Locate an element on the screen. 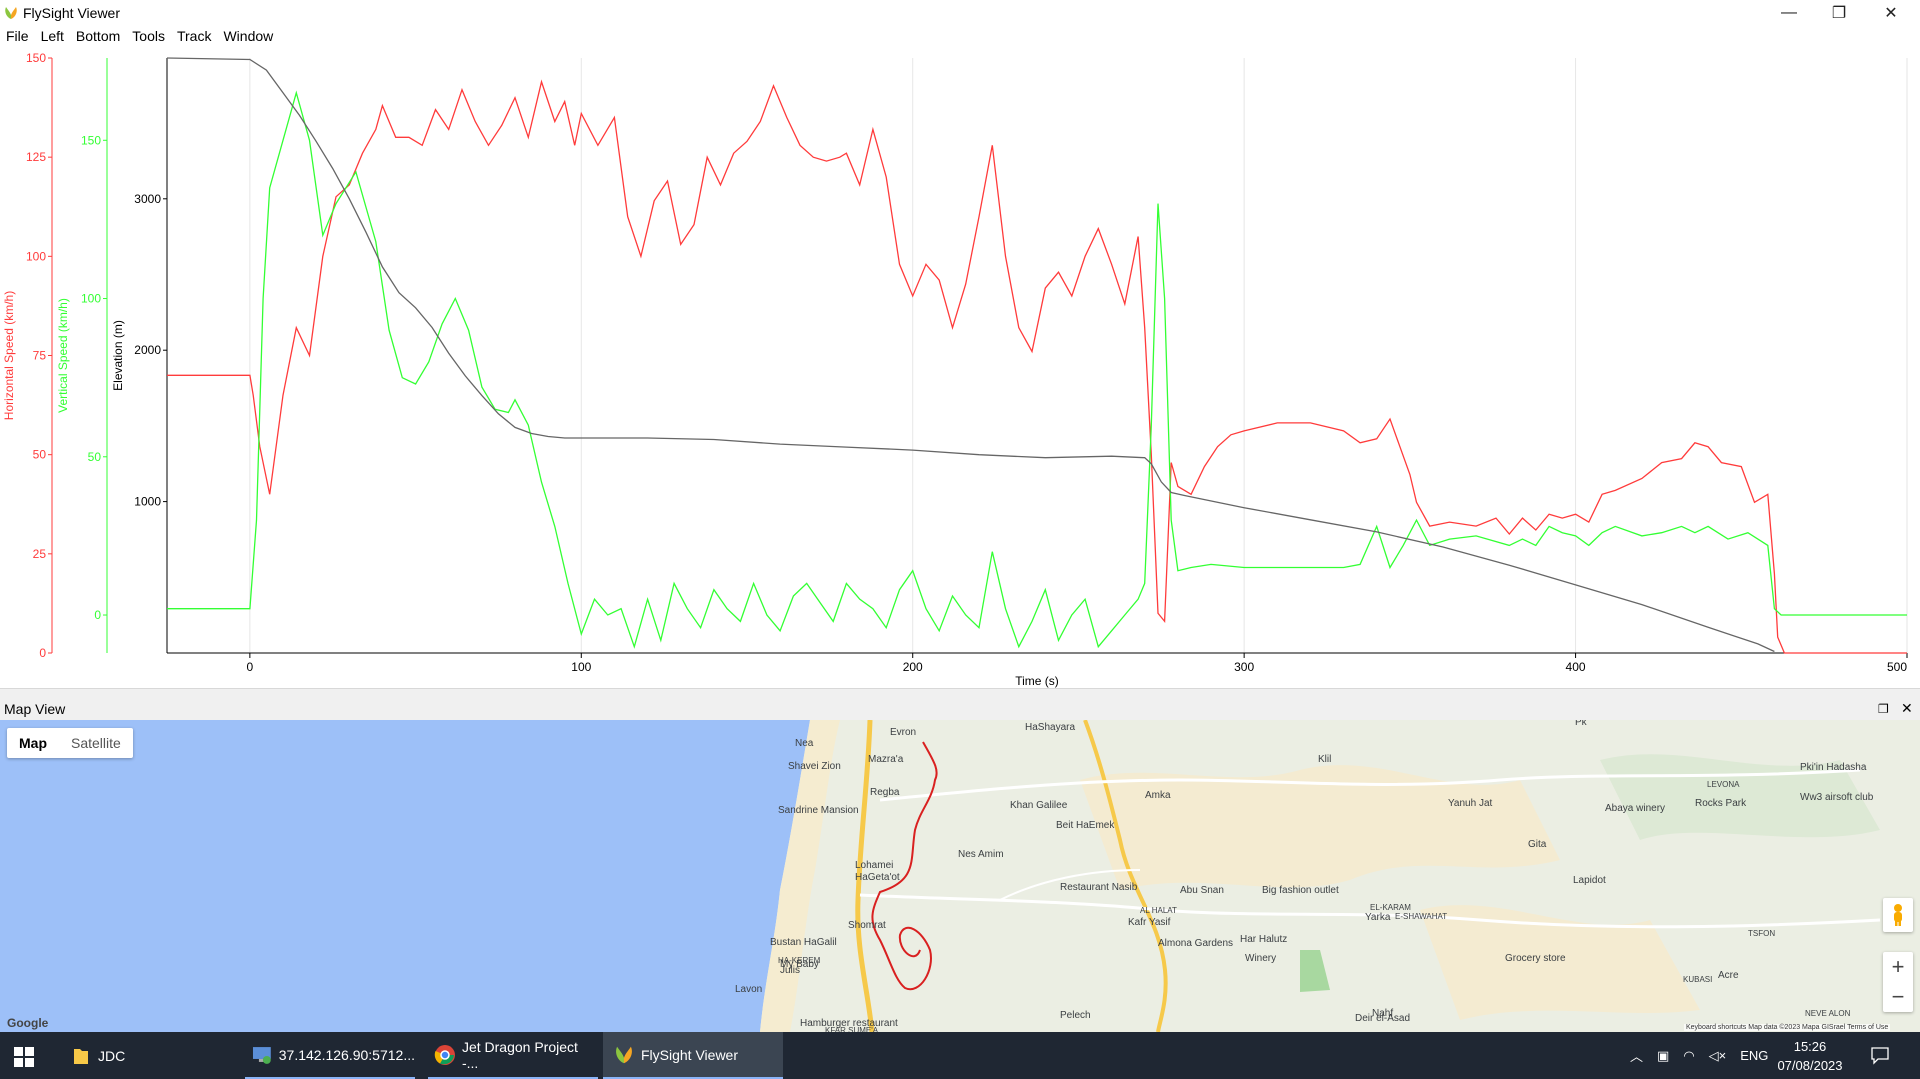 The width and height of the screenshot is (1920, 1079). map-place-label: Hamburger restaurant is located at coordinates (849, 1023).